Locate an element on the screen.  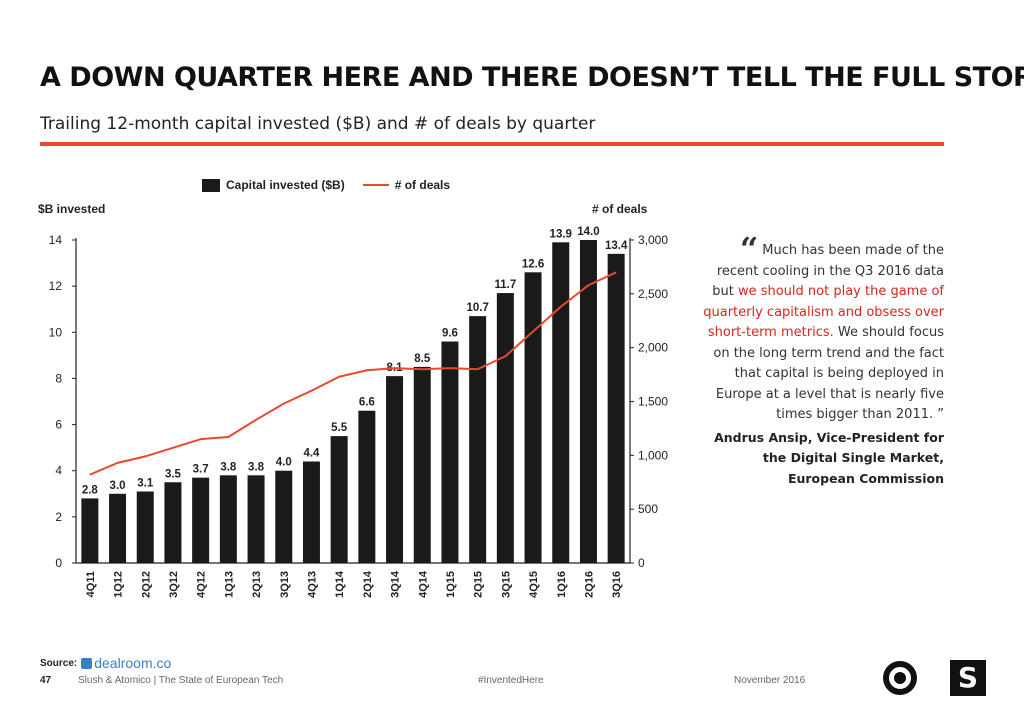
bar-4Q12 is located at coordinates (201, 520).